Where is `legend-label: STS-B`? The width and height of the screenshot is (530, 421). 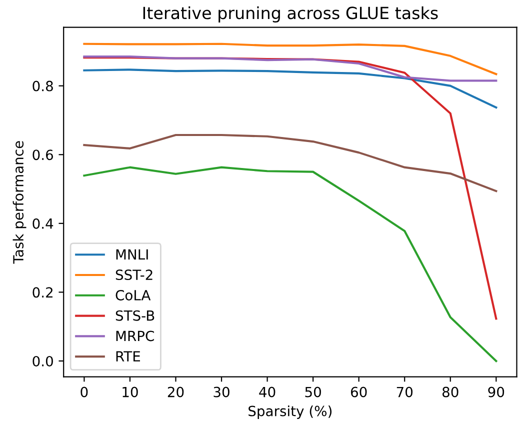
legend-label: STS-B is located at coordinates (135, 315).